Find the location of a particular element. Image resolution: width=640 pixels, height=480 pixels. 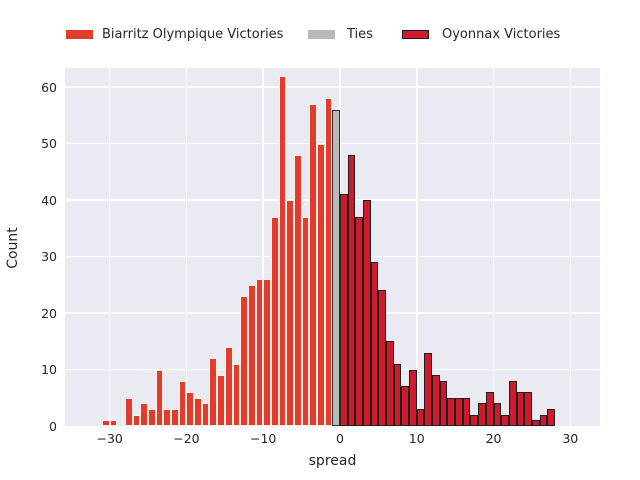

y-tick-label: 20 is located at coordinates (49, 313).